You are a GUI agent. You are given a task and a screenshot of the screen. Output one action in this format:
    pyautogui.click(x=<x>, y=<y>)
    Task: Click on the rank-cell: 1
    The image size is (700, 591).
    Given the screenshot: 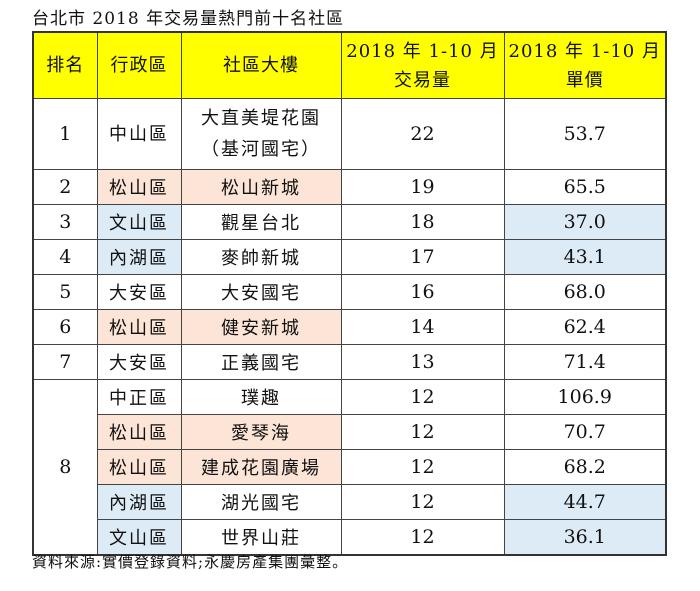 What is the action you would take?
    pyautogui.click(x=65, y=134)
    